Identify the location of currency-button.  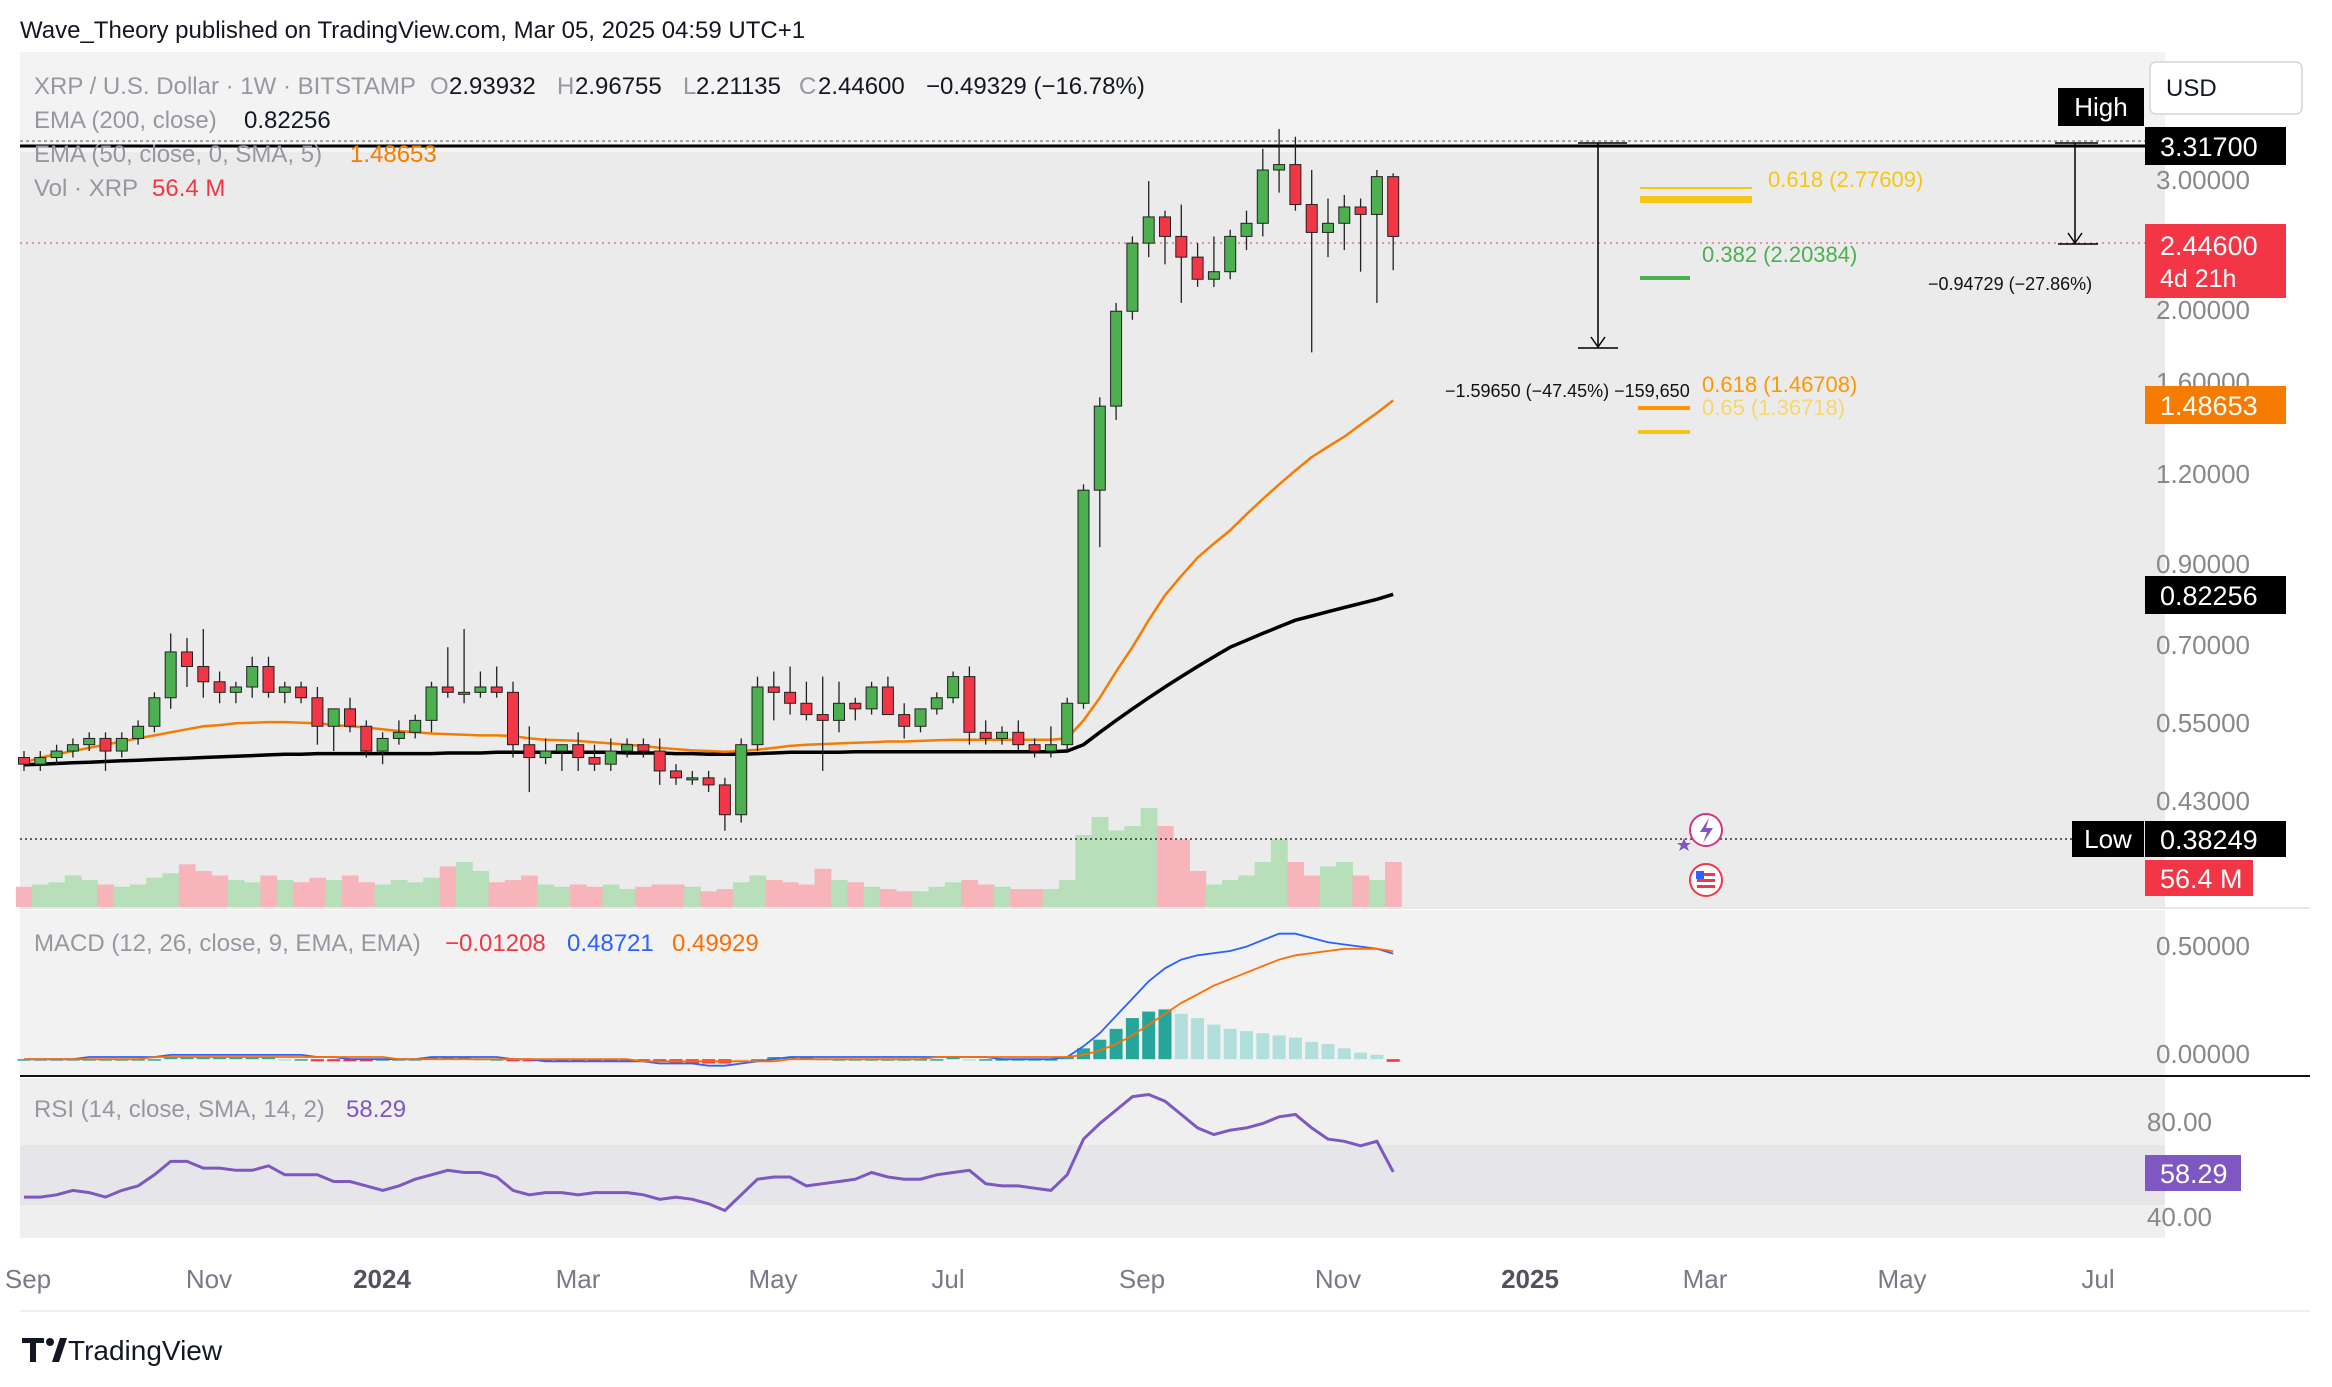
(2226, 88).